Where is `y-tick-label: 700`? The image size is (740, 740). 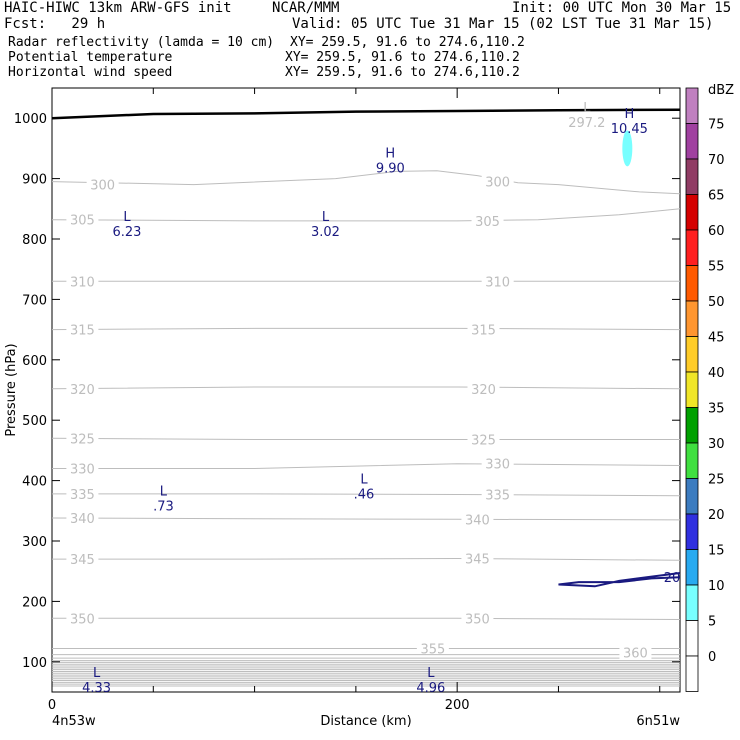 y-tick-label: 700 is located at coordinates (34, 300).